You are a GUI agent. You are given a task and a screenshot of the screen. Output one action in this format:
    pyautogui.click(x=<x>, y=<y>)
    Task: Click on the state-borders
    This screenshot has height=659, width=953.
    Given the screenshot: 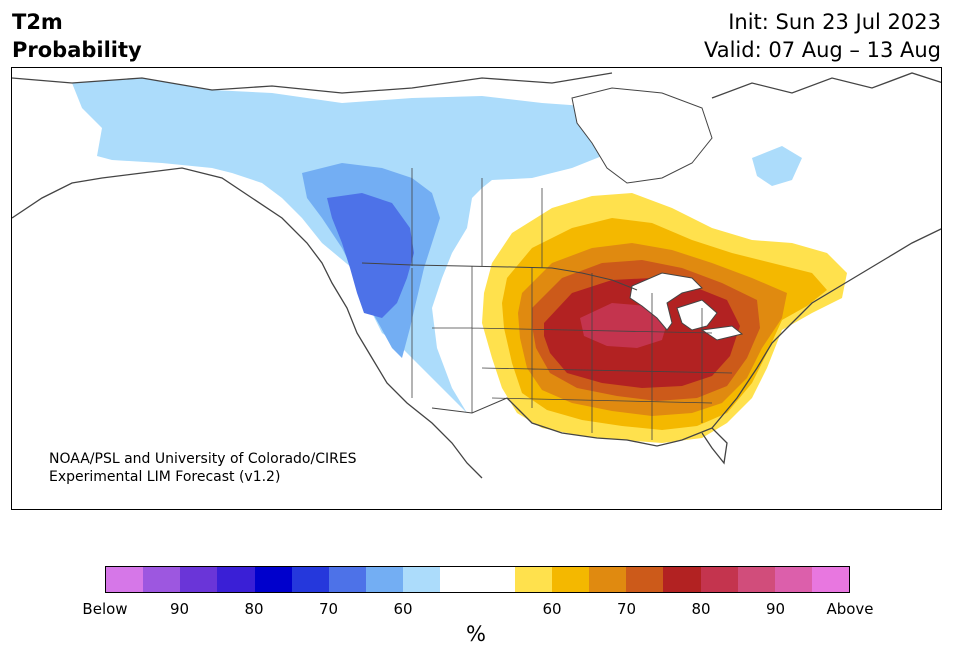 What is the action you would take?
    pyautogui.click(x=572, y=304)
    